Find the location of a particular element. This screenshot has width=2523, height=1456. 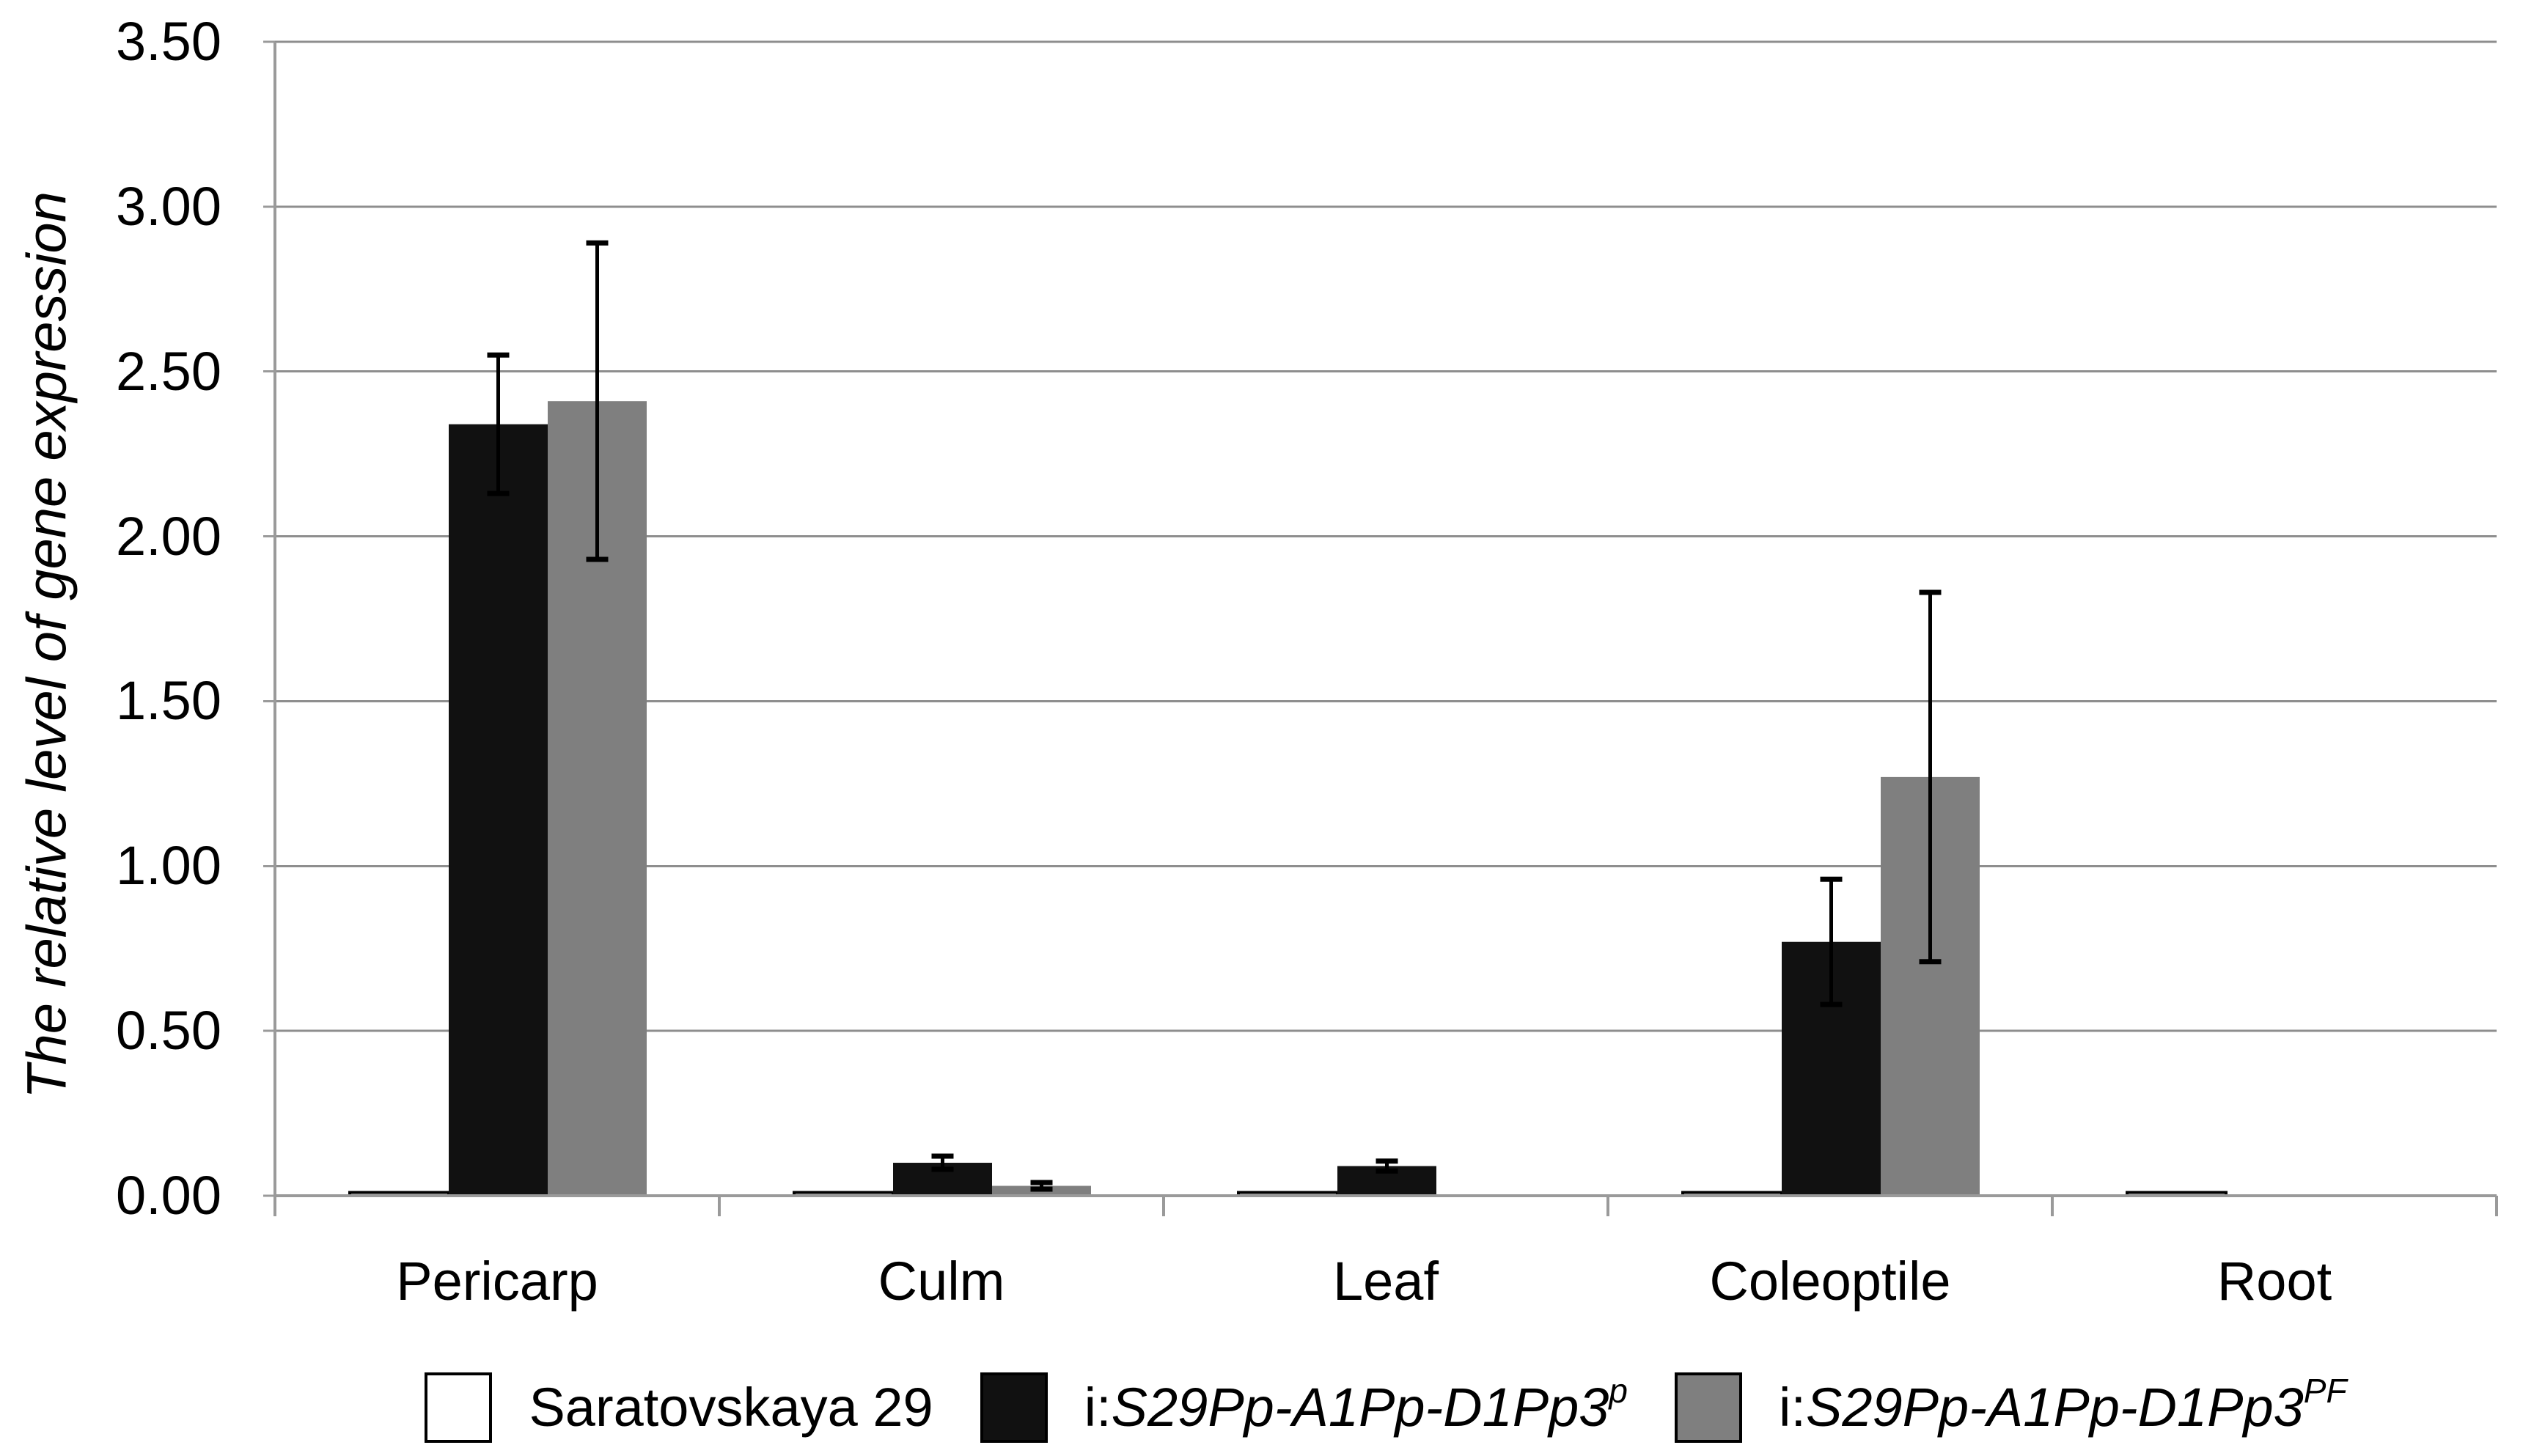

legend-swatch-gray is located at coordinates (1709, 1407).